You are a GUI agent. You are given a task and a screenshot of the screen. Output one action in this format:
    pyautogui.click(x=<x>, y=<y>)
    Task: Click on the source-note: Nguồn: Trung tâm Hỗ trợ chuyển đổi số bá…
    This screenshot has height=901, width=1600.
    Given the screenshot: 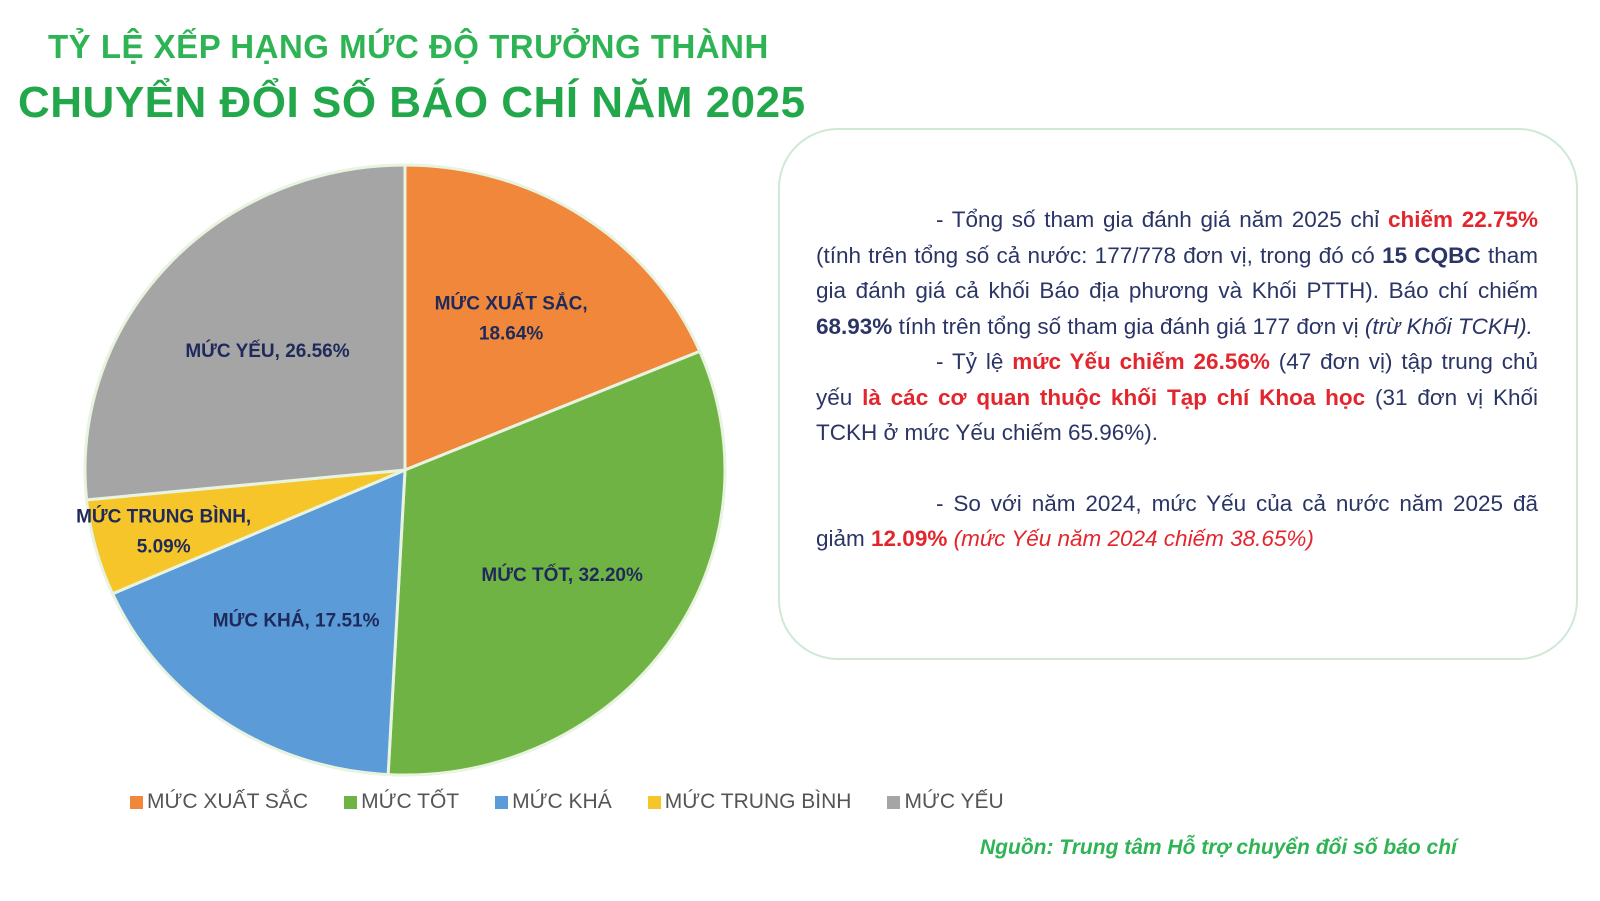 What is the action you would take?
    pyautogui.click(x=1218, y=847)
    